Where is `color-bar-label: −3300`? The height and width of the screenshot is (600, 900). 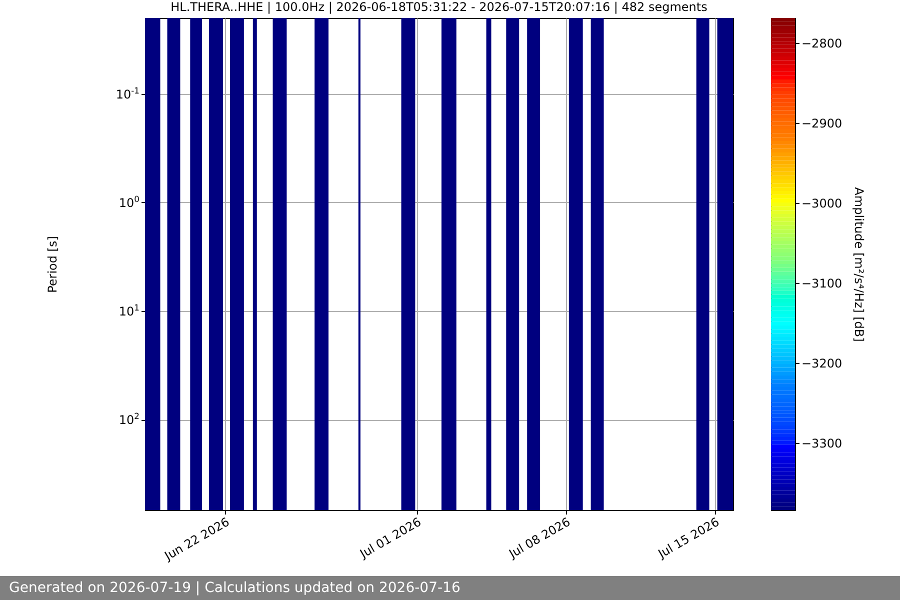 color-bar-label: −3300 is located at coordinates (822, 443).